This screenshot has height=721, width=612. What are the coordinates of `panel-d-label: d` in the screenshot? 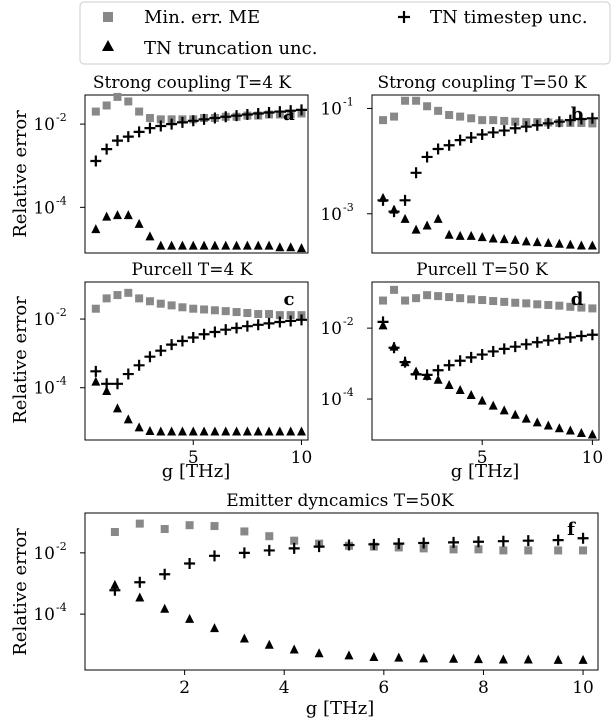 It's located at (577, 299).